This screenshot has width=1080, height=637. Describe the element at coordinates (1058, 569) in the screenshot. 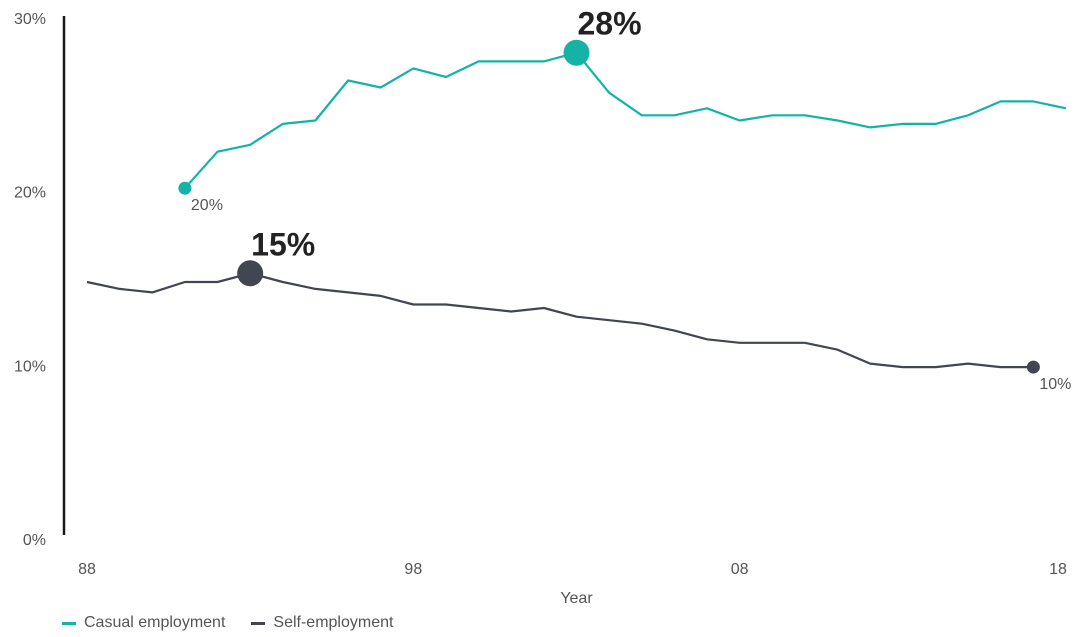

I see `x-tick-label: 18` at that location.